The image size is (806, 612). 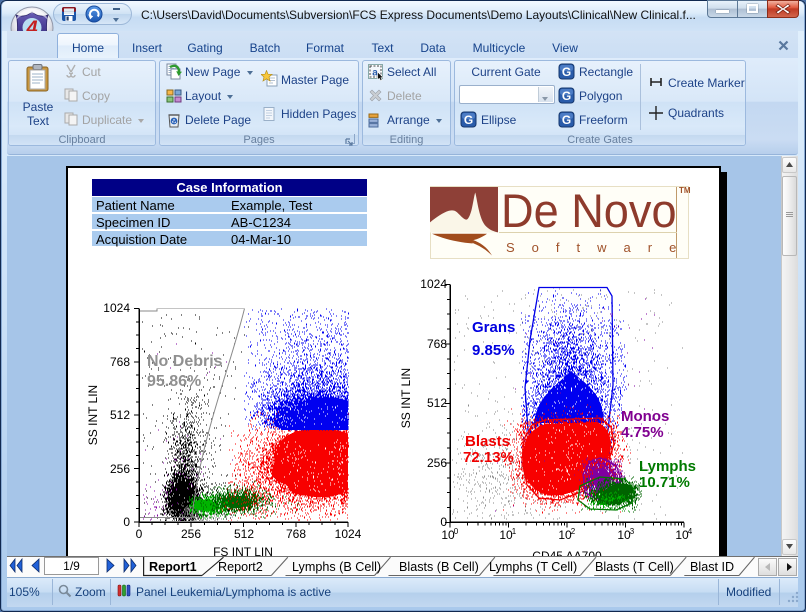 What do you see at coordinates (642, 432) in the screenshot?
I see `svg-text: 4.75%` at bounding box center [642, 432].